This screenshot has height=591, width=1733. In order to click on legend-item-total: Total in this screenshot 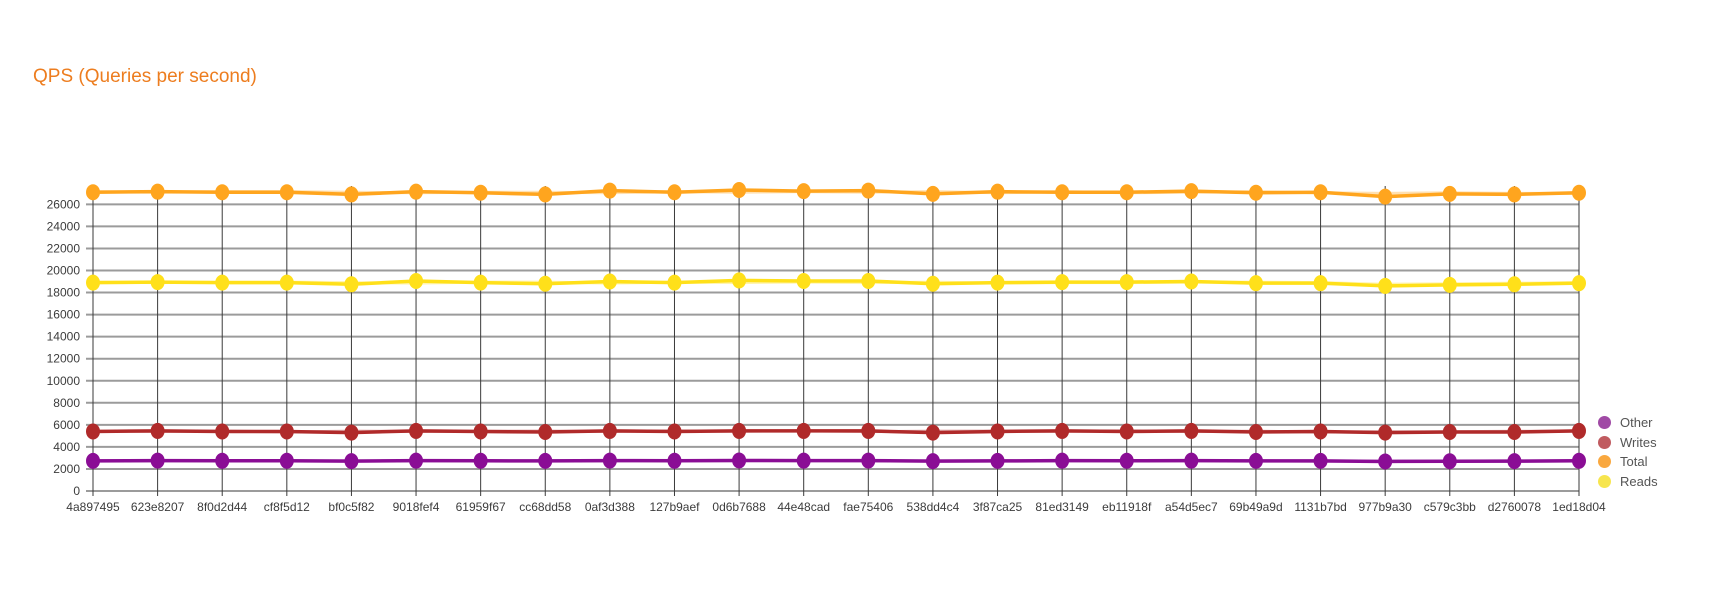, I will do `click(1628, 462)`.